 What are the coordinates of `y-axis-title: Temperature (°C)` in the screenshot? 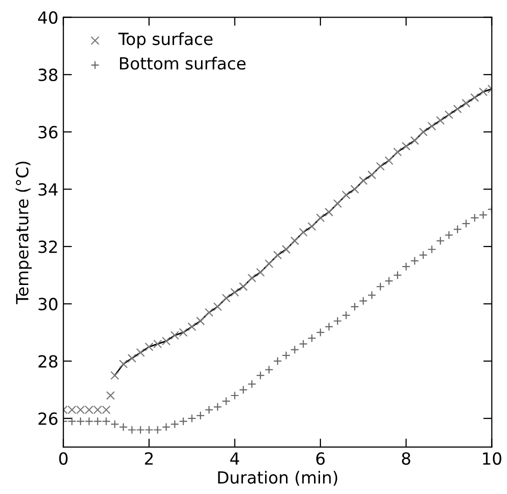 It's located at (24, 233).